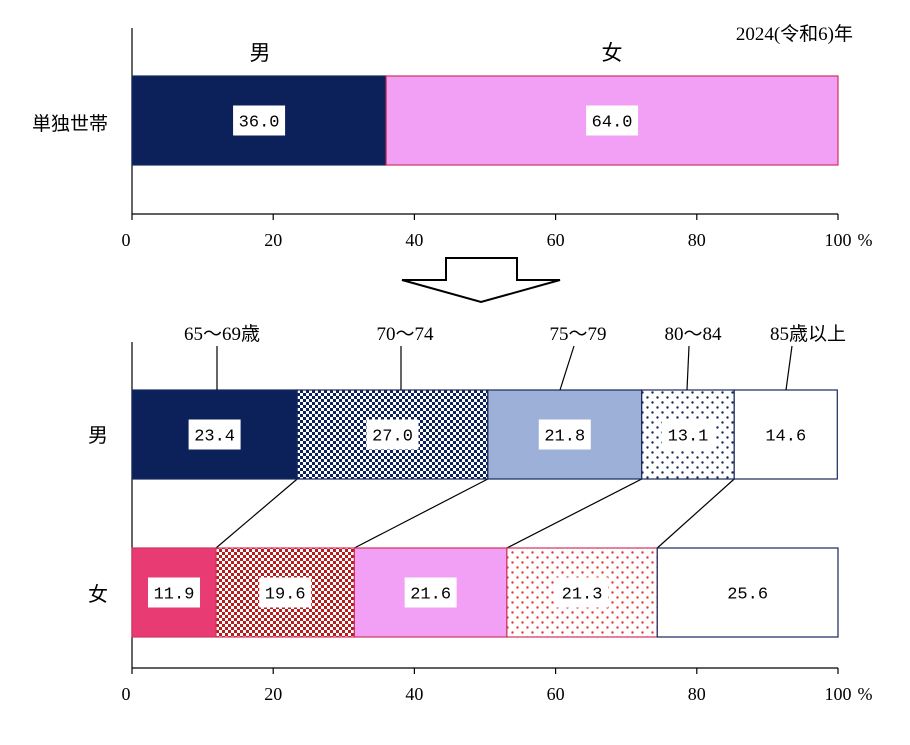 Image resolution: width=910 pixels, height=745 pixels. I want to click on year-note: 2024(令和6)年, so click(794, 34).